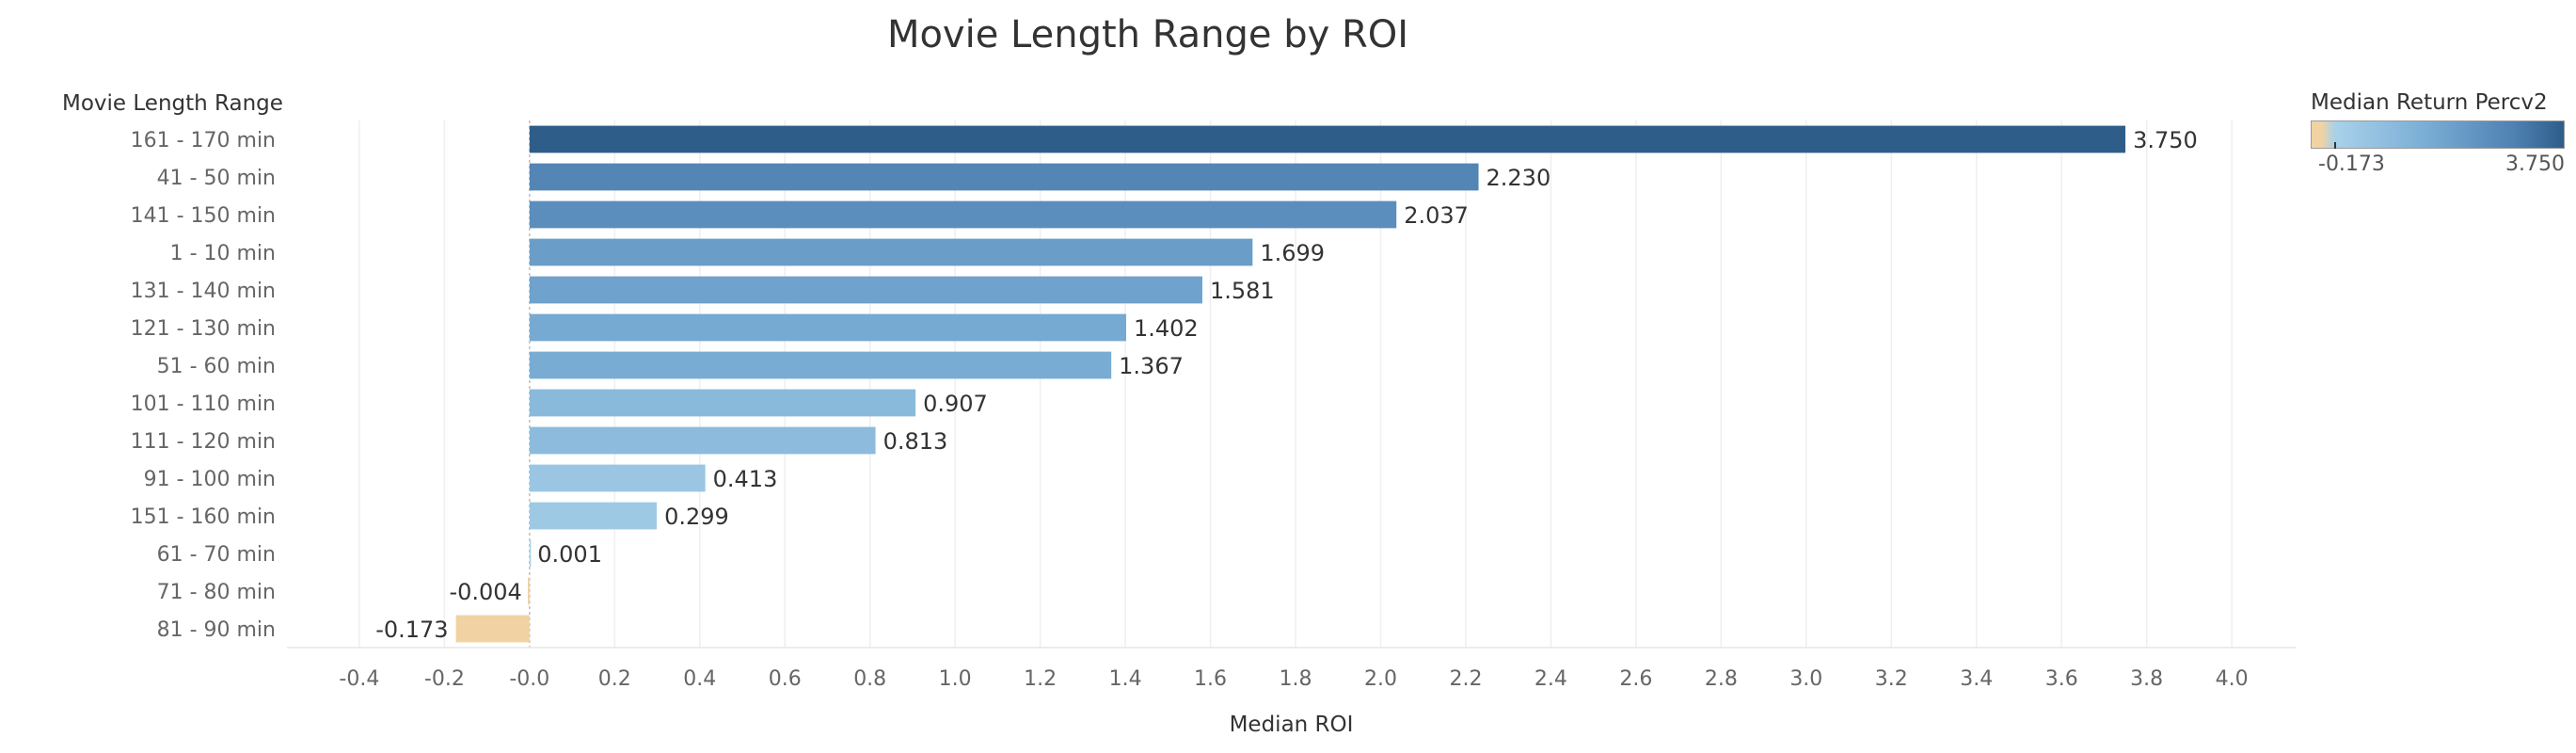 This screenshot has height=753, width=2576. I want to click on x-tick-label: 3.4, so click(1977, 679).